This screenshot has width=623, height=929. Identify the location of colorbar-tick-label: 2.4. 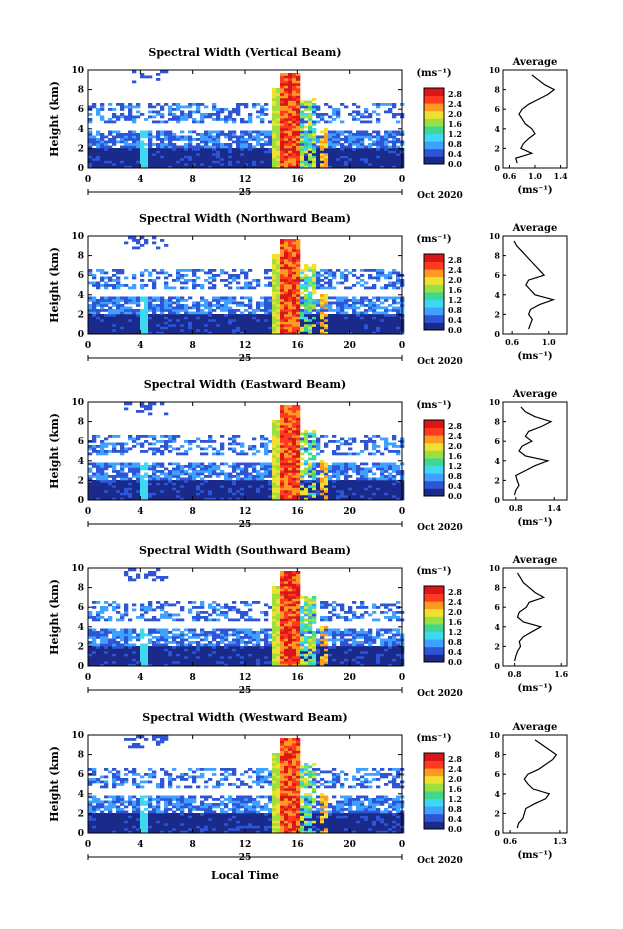
(455, 270).